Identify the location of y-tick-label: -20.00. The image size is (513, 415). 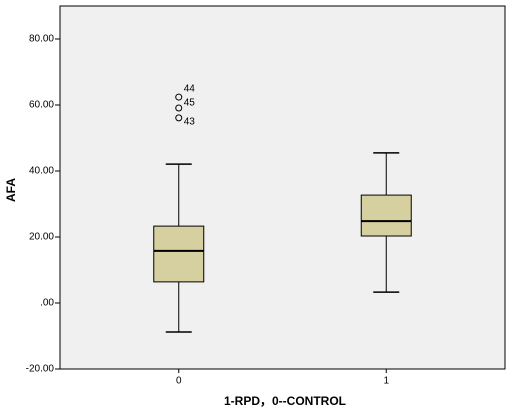
(40, 369).